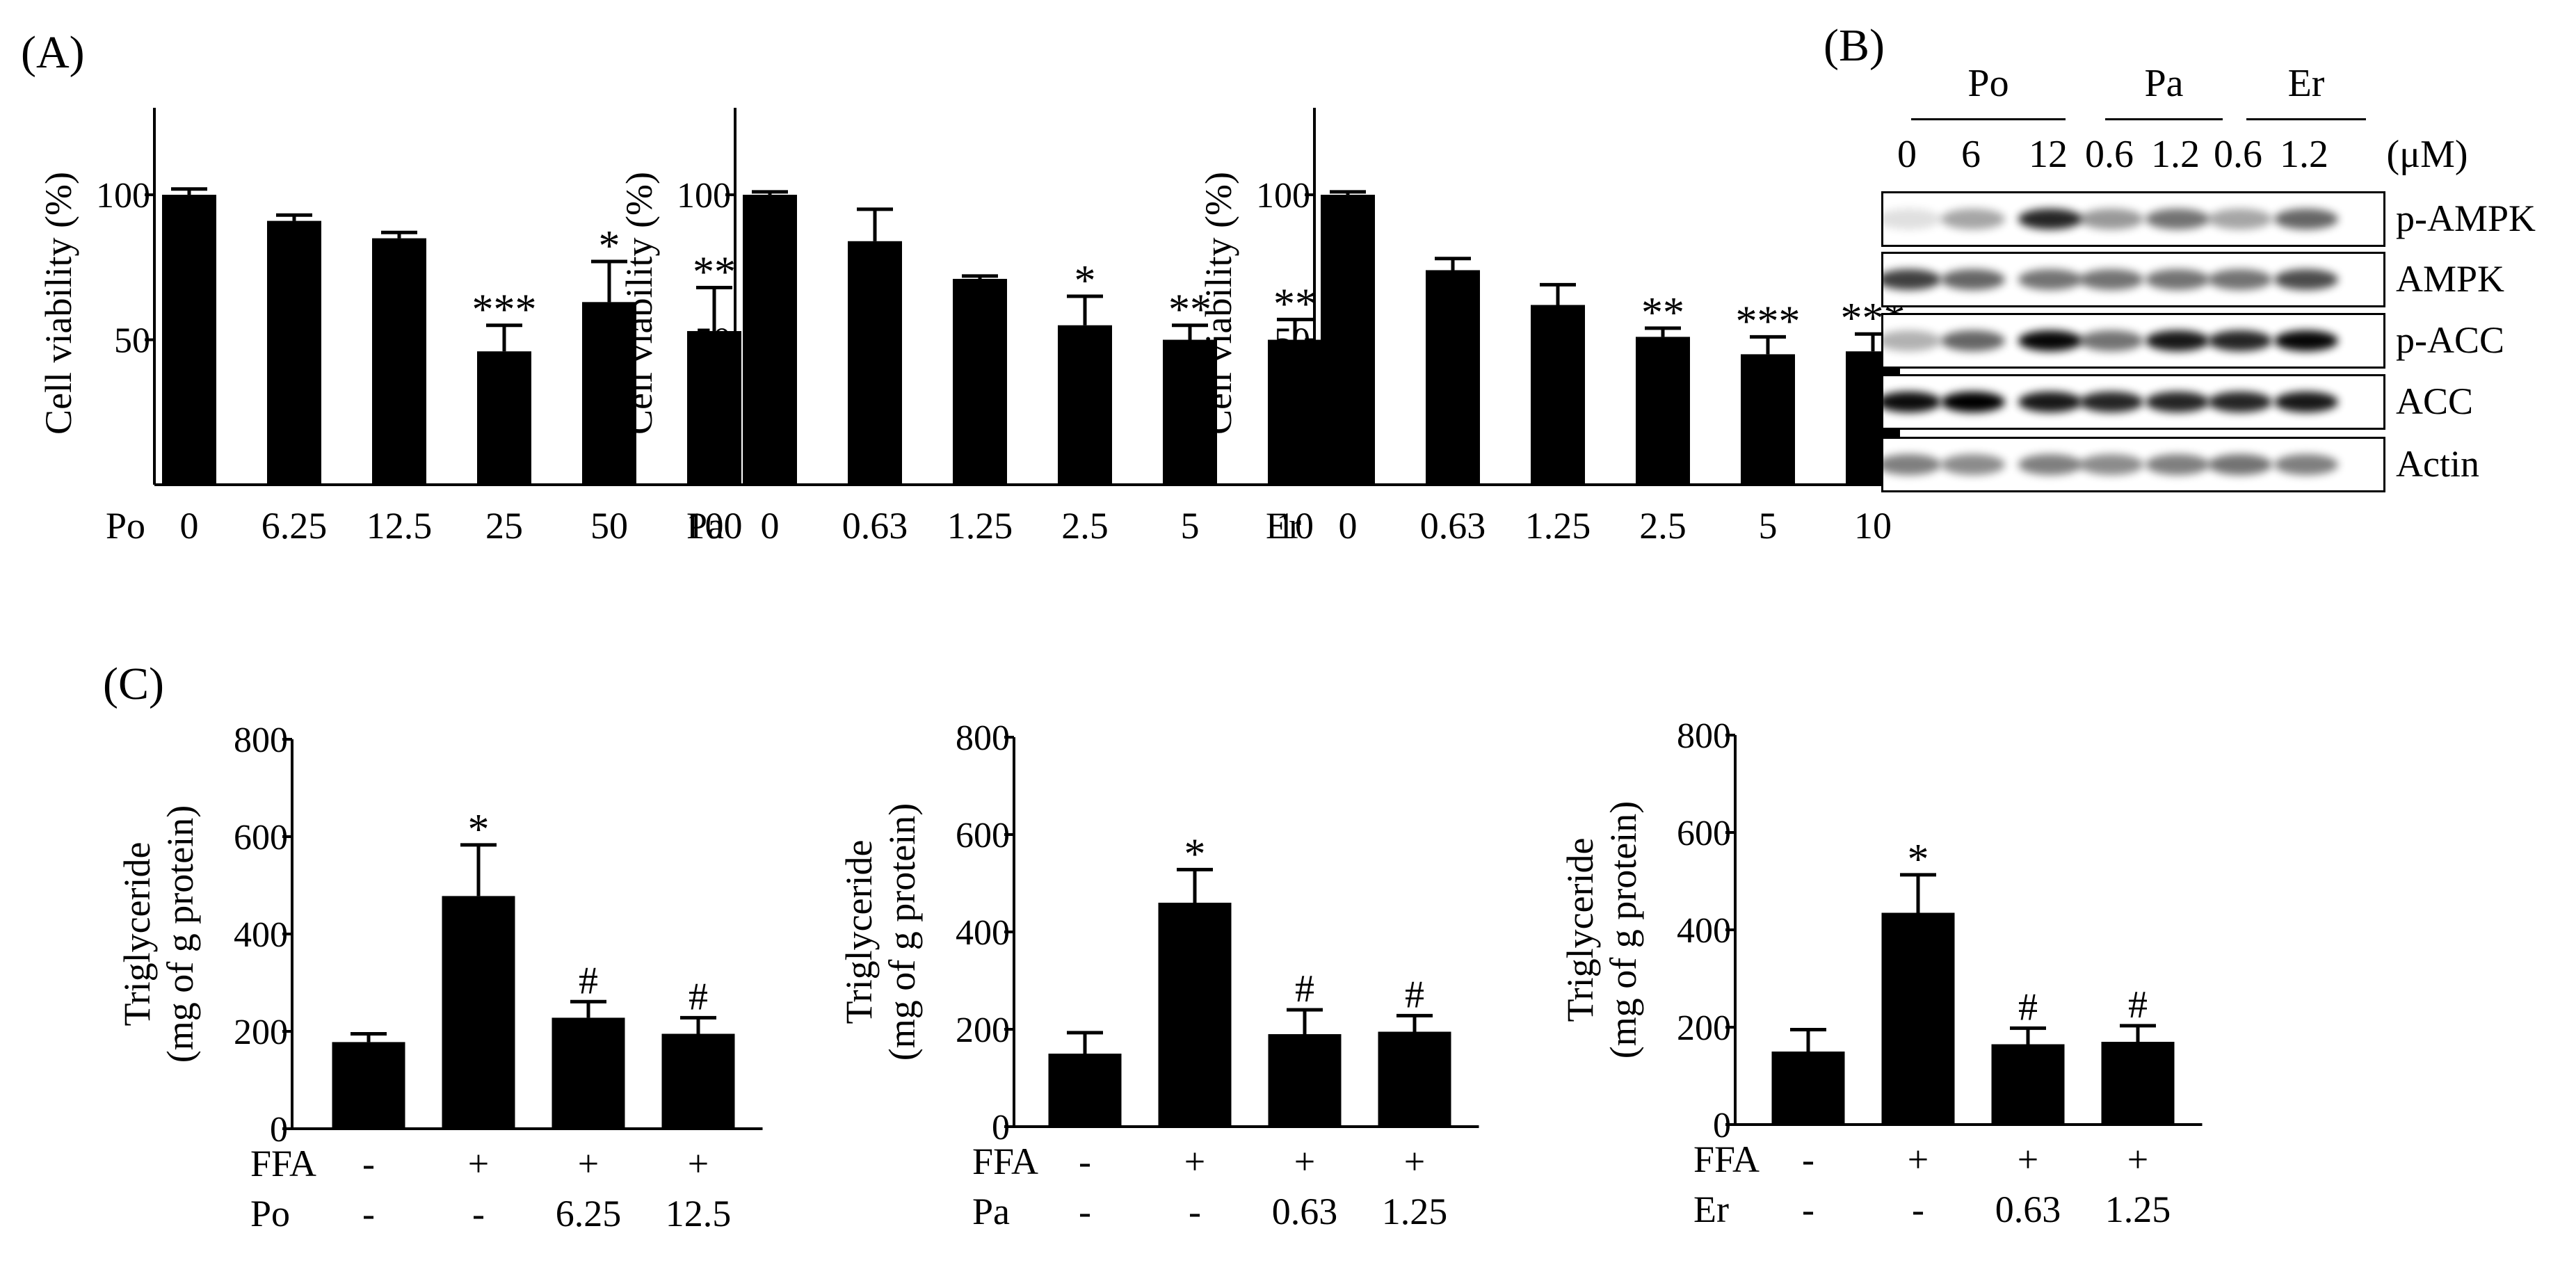 This screenshot has width=2576, height=1272. I want to click on treatment-c2-r0-3: +, so click(1414, 1161).